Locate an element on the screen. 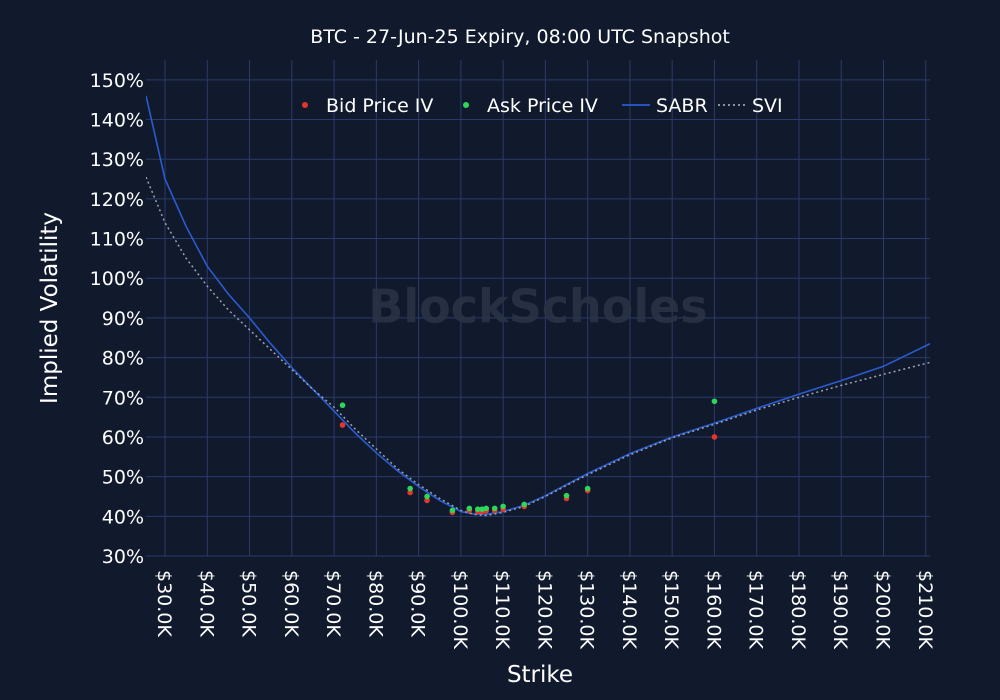 The image size is (1000, 700). x-tick-label: $150.0K is located at coordinates (671, 609).